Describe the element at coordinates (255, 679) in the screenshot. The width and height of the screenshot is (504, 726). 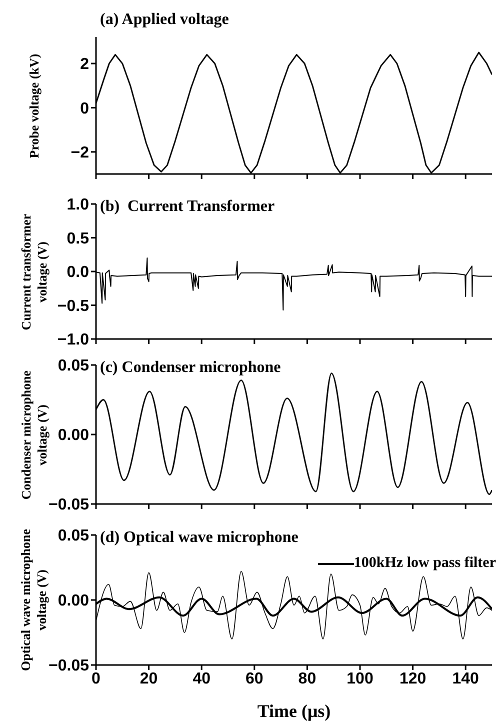
I see `x-tick-label: 60` at that location.